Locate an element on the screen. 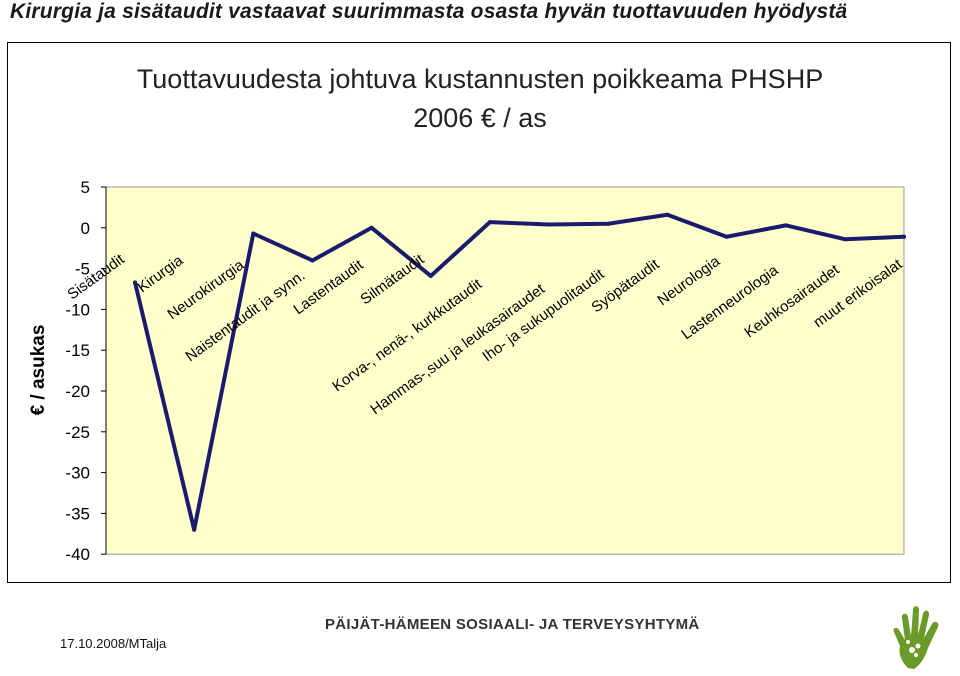  y-tick-label: -15 is located at coordinates (77, 350).